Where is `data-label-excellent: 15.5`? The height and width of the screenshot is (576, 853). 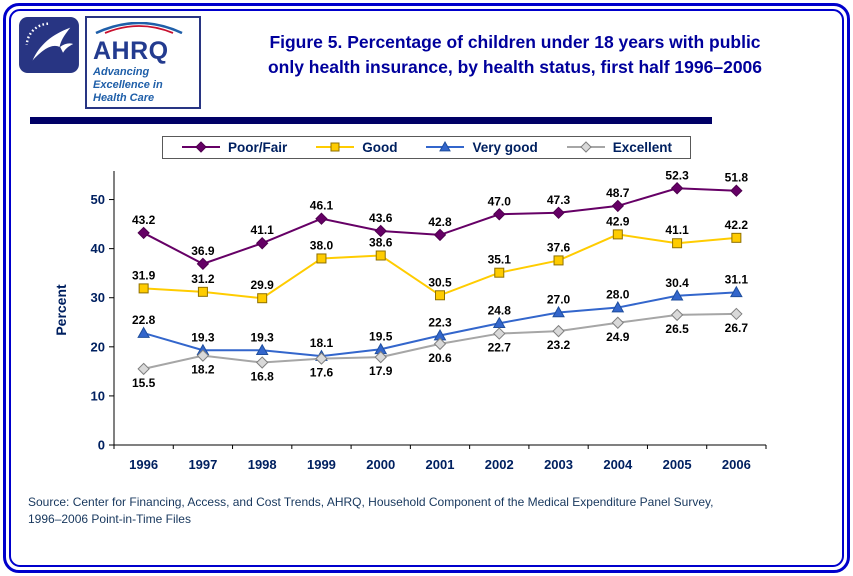
data-label-excellent: 15.5 is located at coordinates (144, 383).